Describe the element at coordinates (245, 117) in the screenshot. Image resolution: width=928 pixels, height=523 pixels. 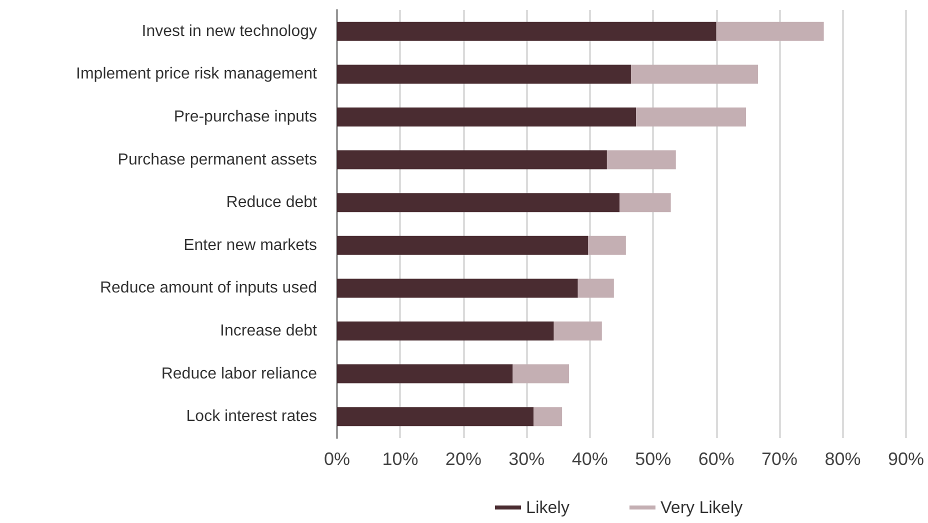
I see `y-tick-label: Pre-purchase inputs` at that location.